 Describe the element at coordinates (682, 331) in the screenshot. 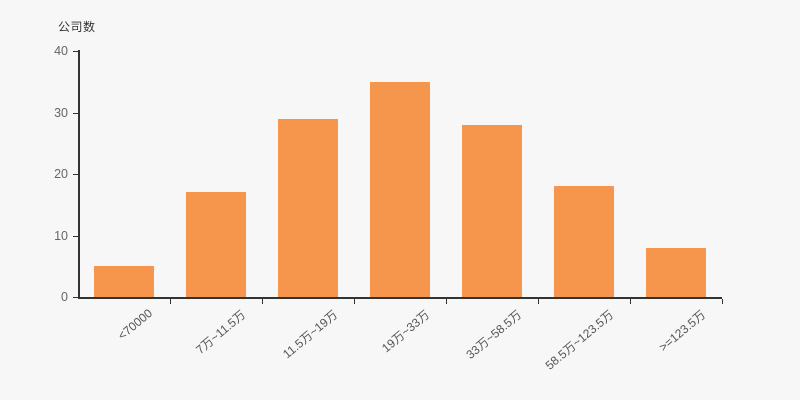

I see `x-axis-tick-label: >=123.5万` at that location.